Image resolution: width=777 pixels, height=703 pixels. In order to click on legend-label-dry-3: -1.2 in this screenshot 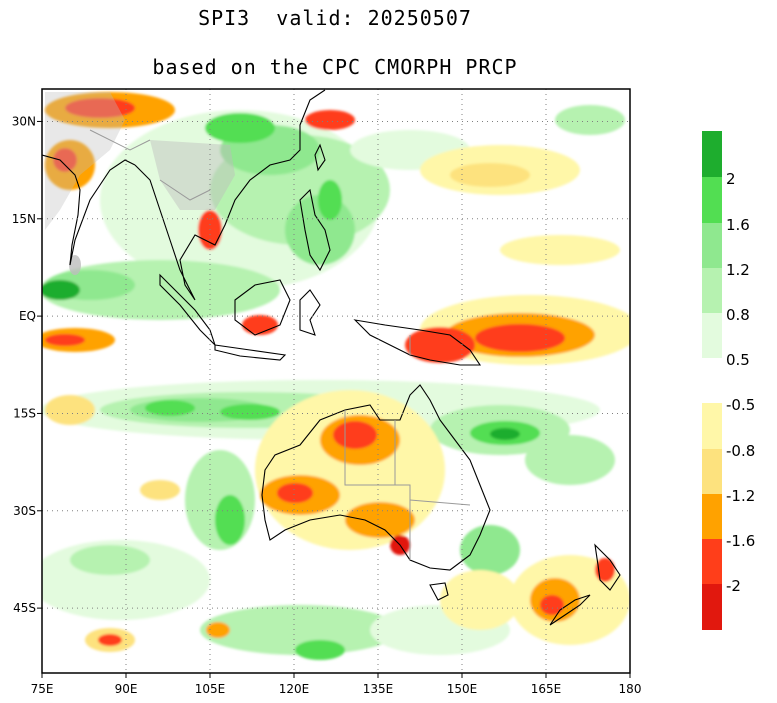, I will do `click(741, 496)`.